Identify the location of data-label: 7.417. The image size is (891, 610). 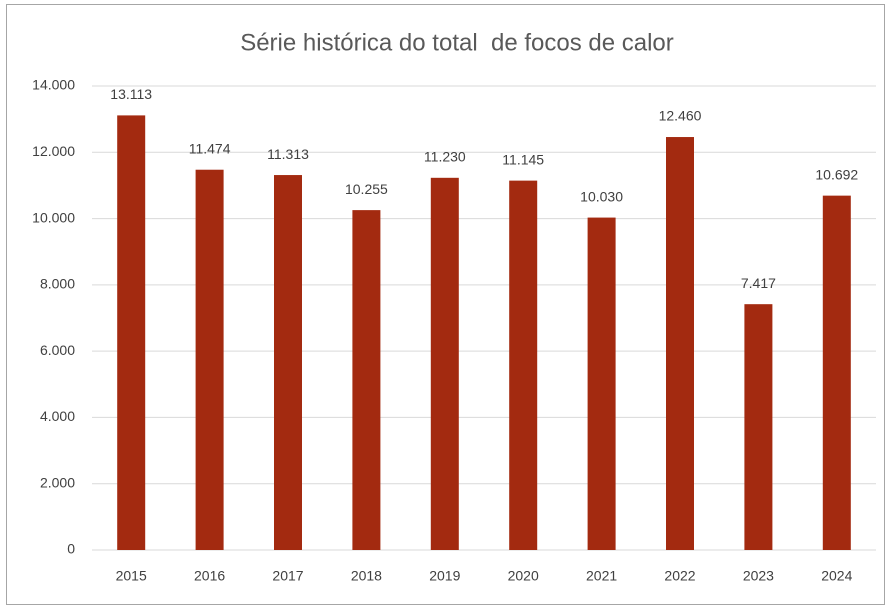
(758, 283).